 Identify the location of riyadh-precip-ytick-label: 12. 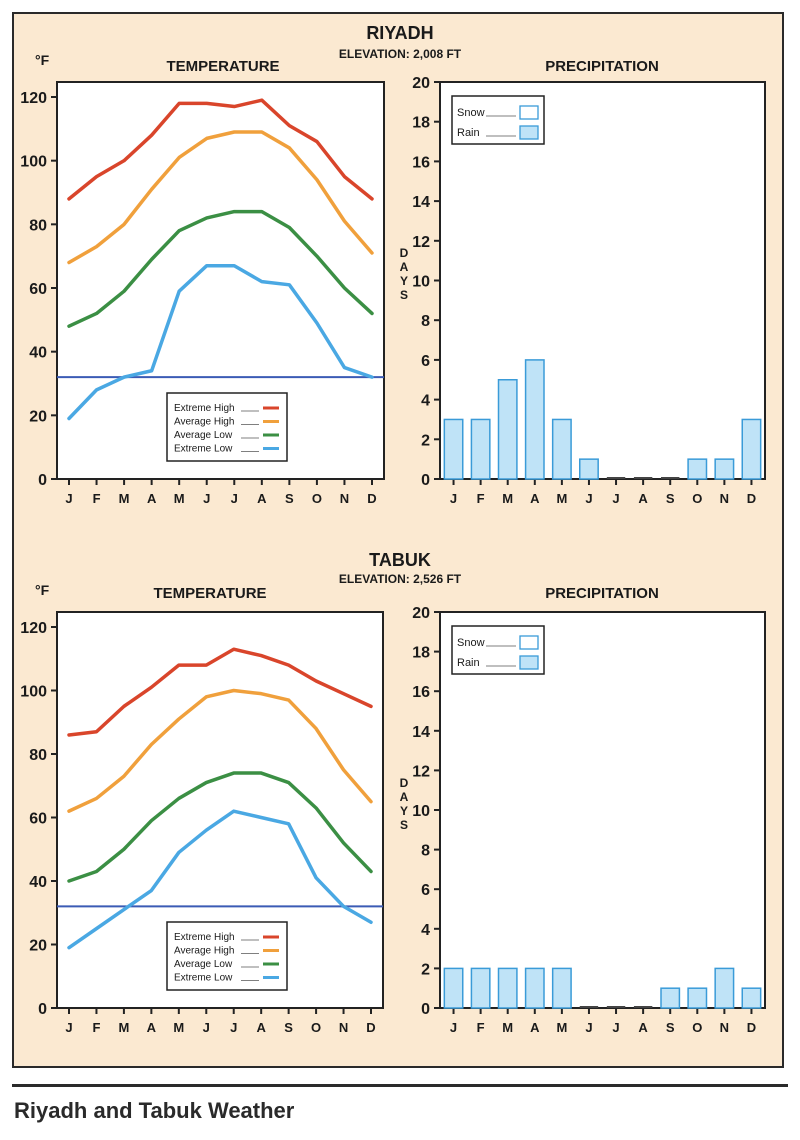
(421, 242).